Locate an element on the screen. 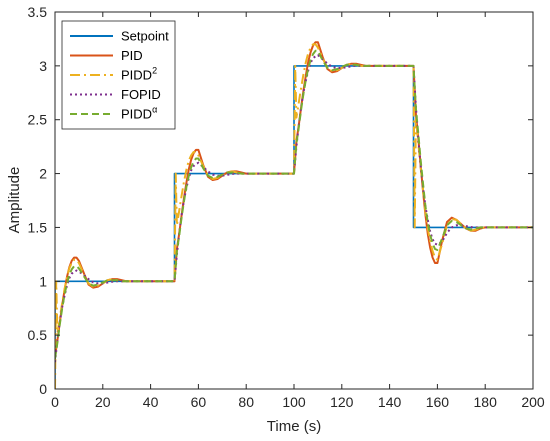  legend-label-1: Setpoint is located at coordinates (145, 36).